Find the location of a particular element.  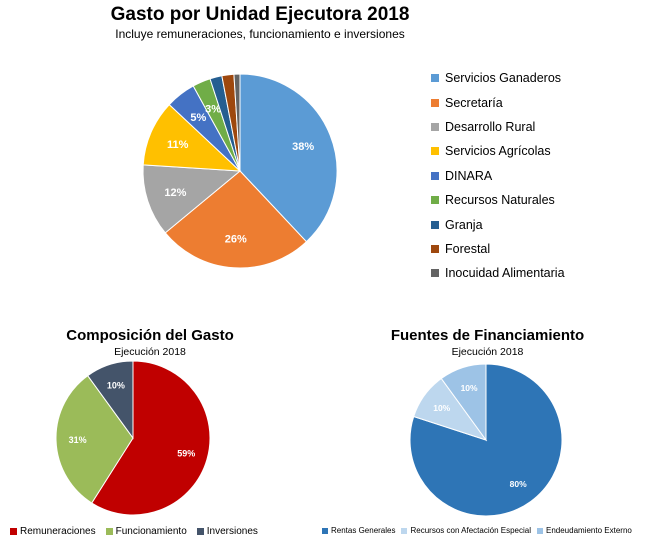

legend-label: Recursos con Afectación Especial is located at coordinates (470, 530).